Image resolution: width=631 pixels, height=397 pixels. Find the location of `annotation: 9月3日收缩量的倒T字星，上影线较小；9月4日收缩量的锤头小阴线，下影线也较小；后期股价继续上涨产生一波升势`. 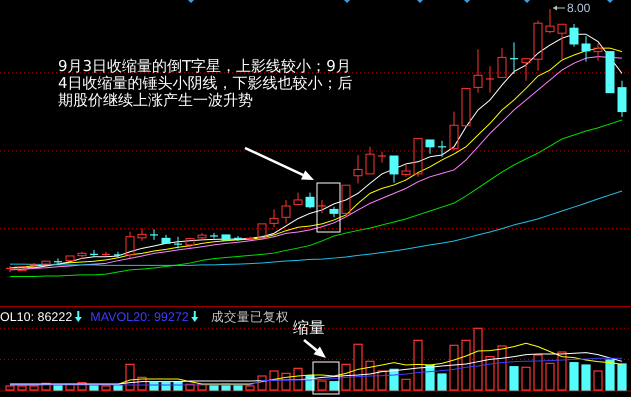

annotation: 9月3日收缩量的倒T字星，上影线较小；9月4日收缩量的锤头小阴线，下影线也较小；后期股价继续上涨产生一波升势 is located at coordinates (206, 83).